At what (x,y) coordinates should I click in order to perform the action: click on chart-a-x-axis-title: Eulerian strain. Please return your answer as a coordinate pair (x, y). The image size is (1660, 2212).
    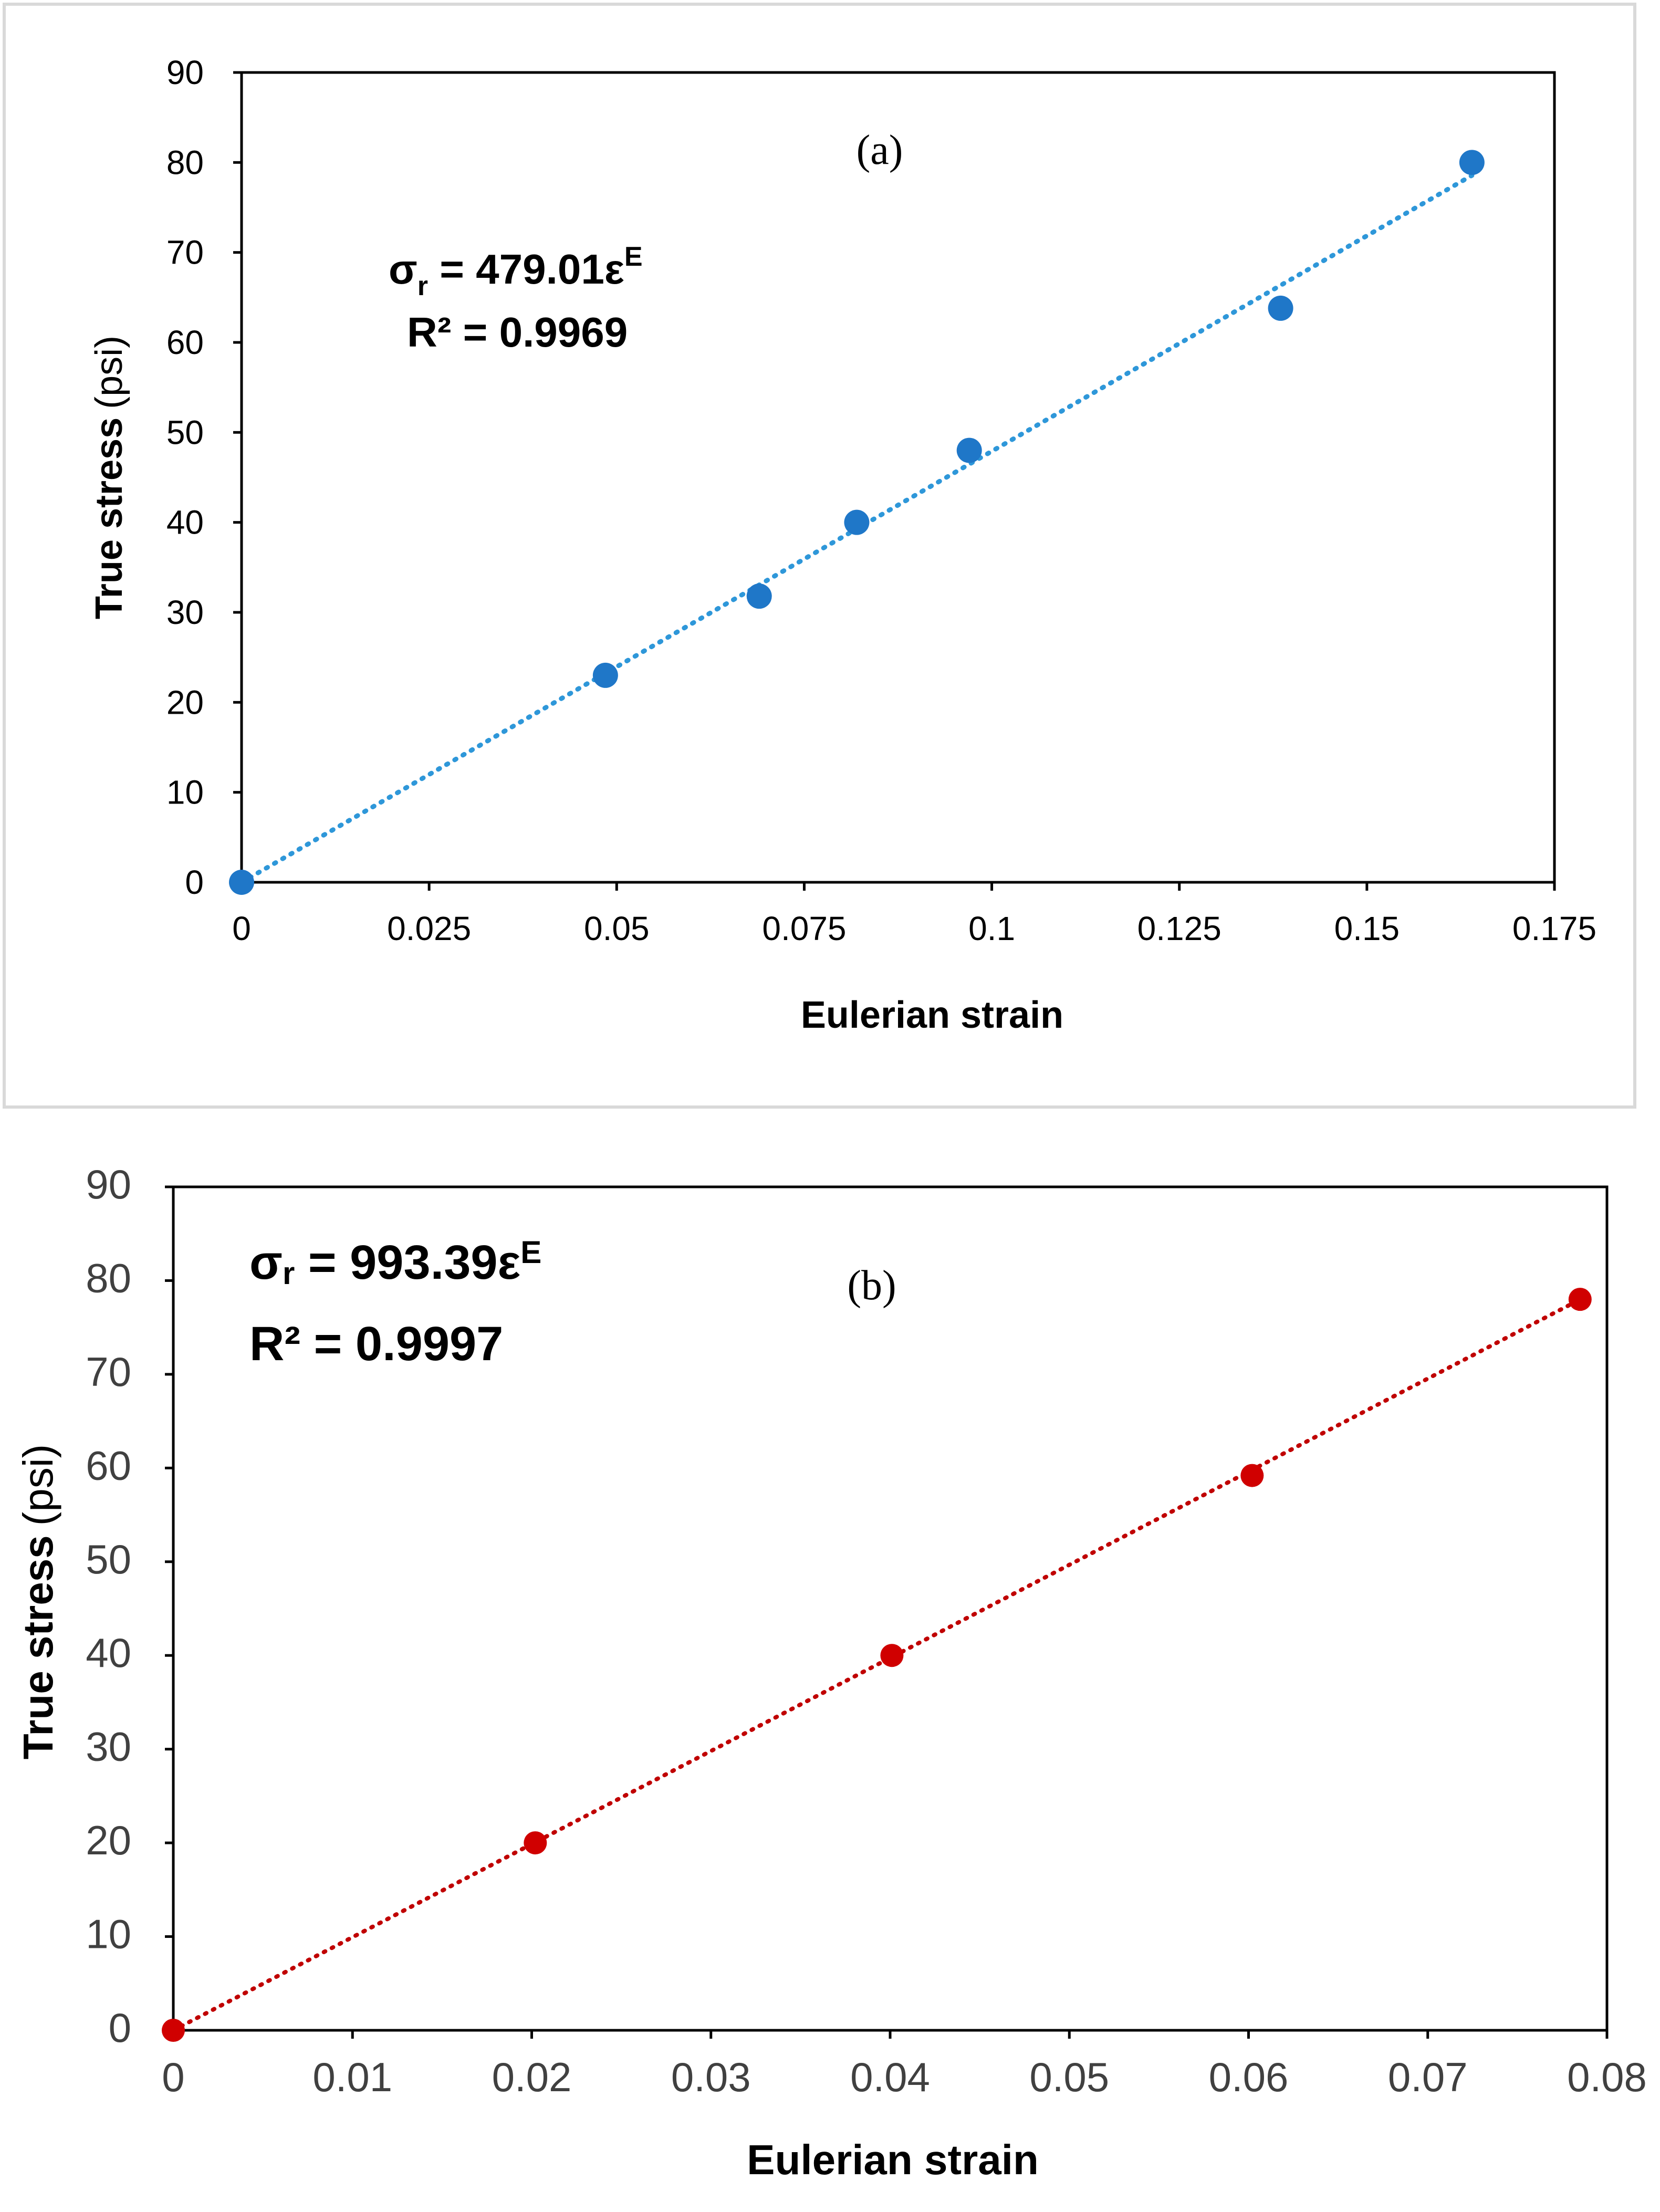
    Looking at the image, I should click on (932, 1015).